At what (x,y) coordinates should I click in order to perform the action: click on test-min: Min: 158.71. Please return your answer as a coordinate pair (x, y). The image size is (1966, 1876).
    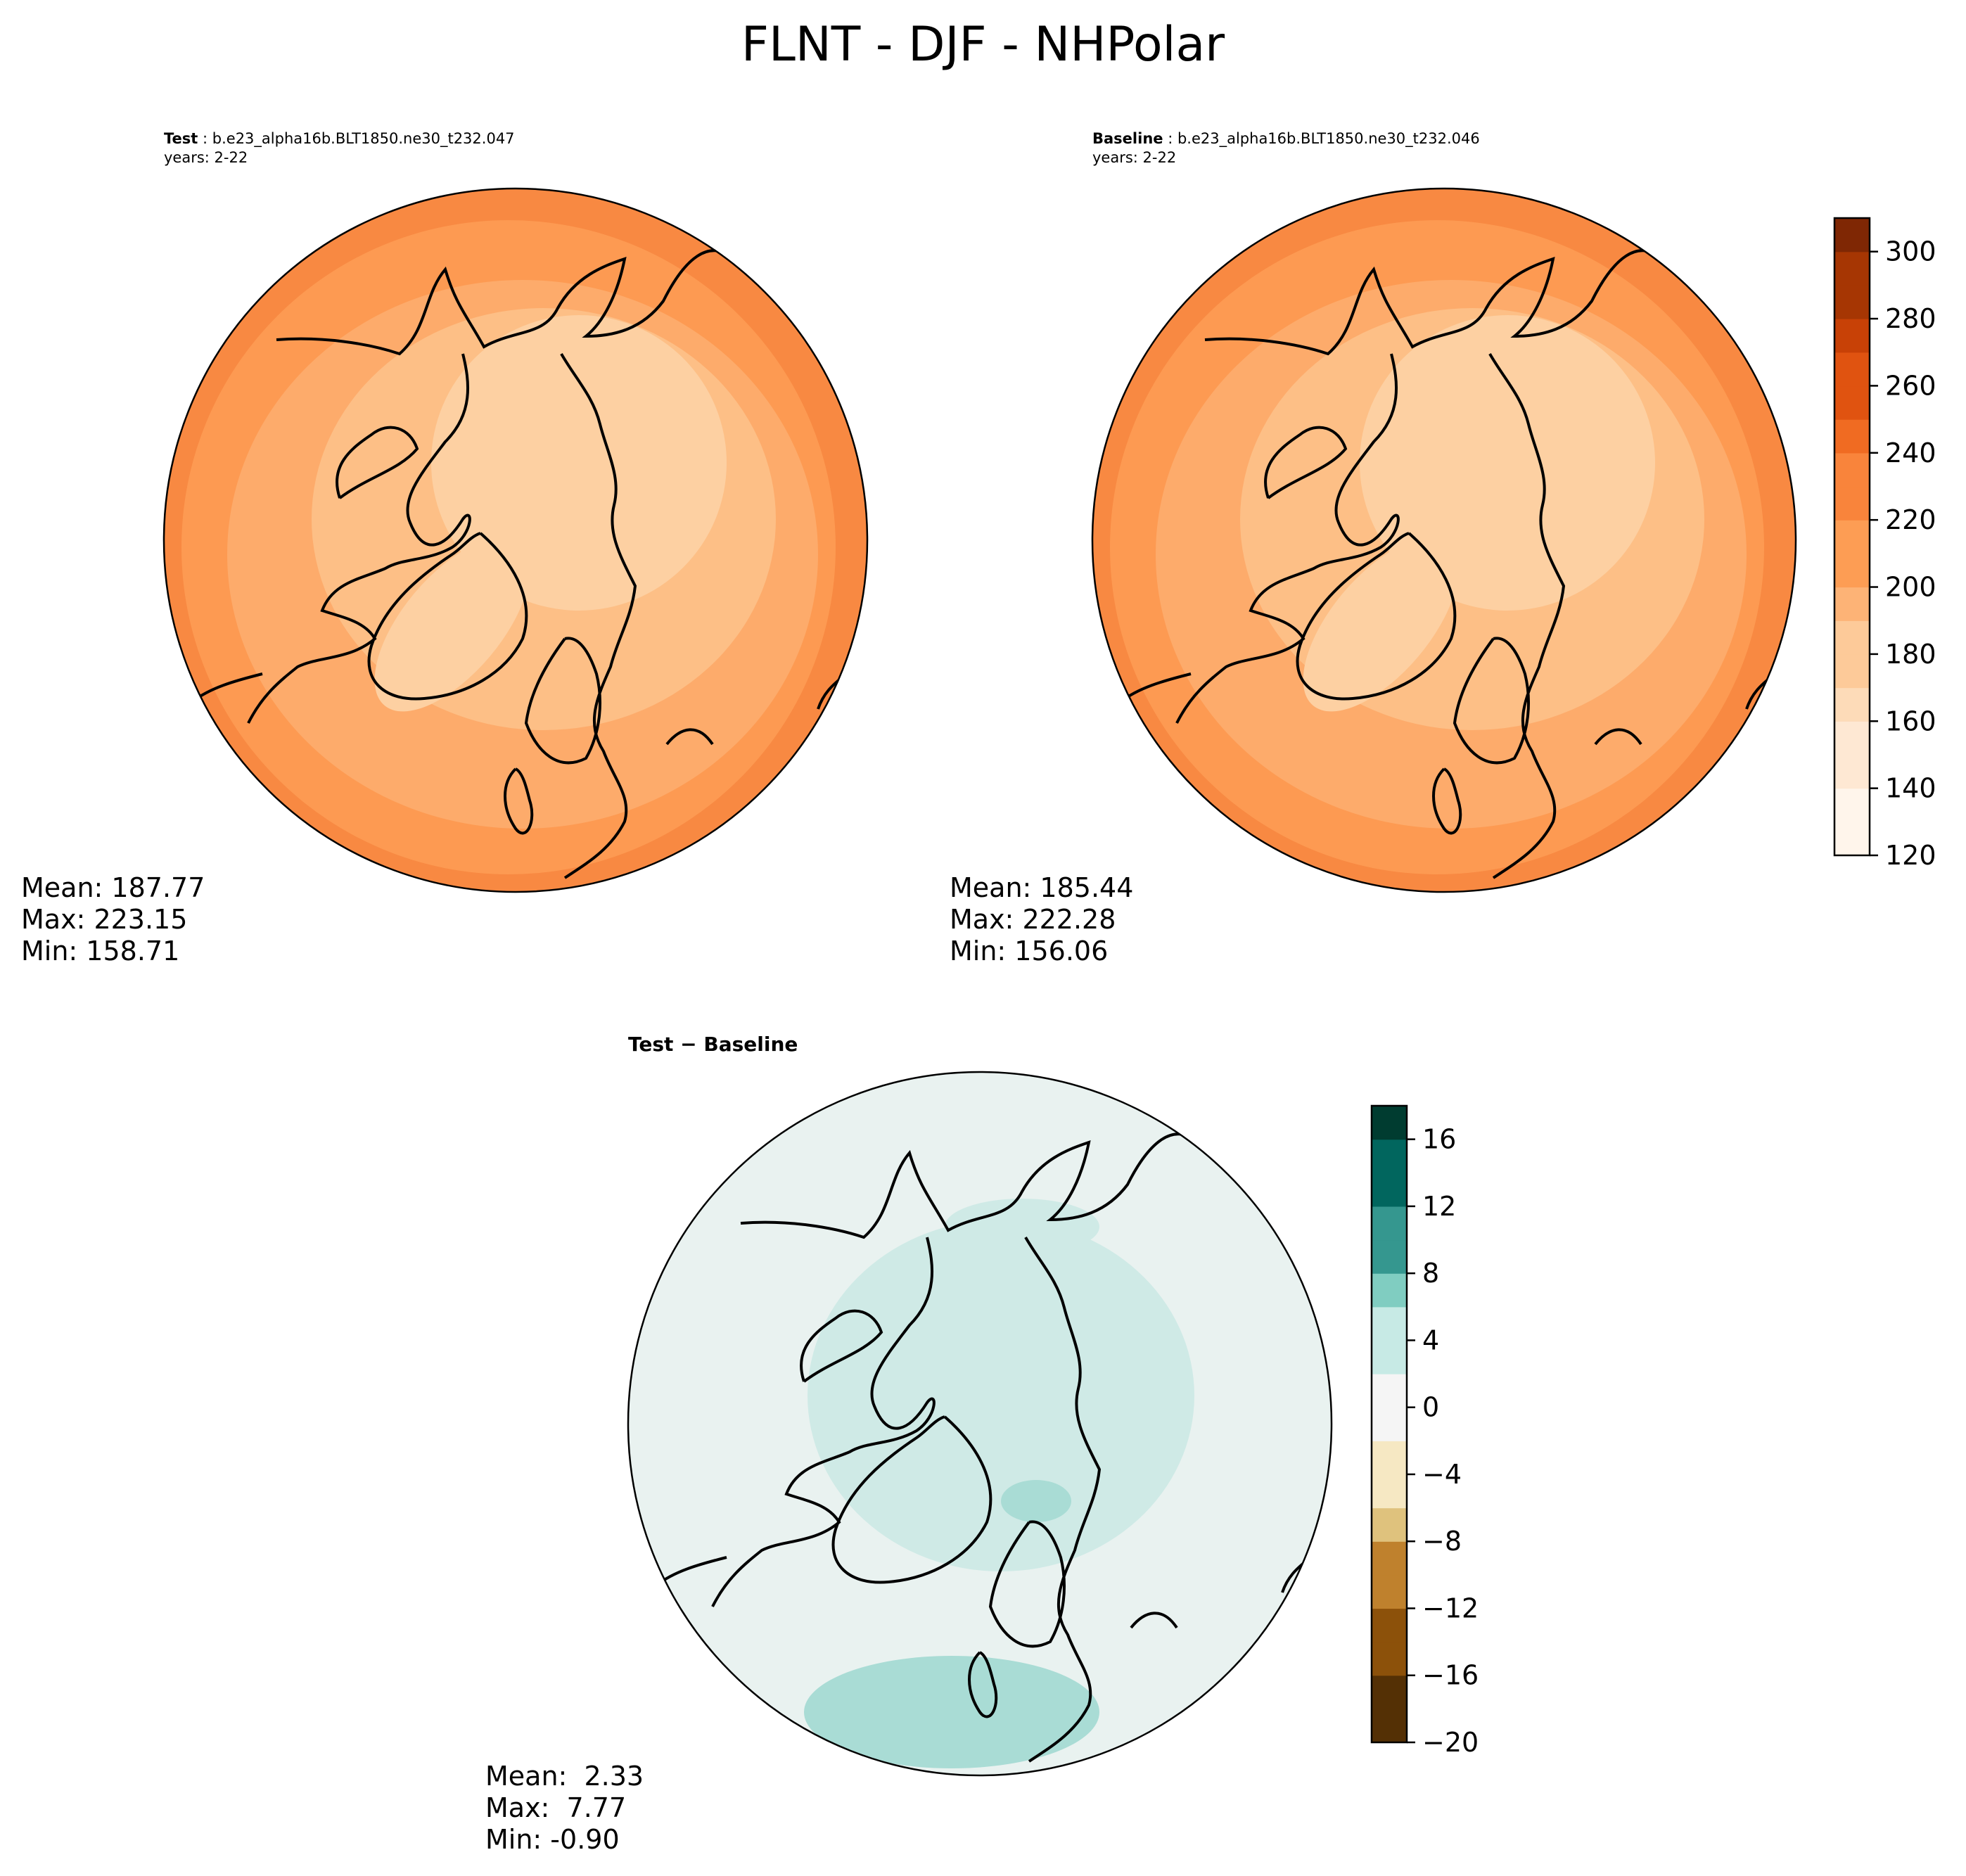
    Looking at the image, I should click on (100, 951).